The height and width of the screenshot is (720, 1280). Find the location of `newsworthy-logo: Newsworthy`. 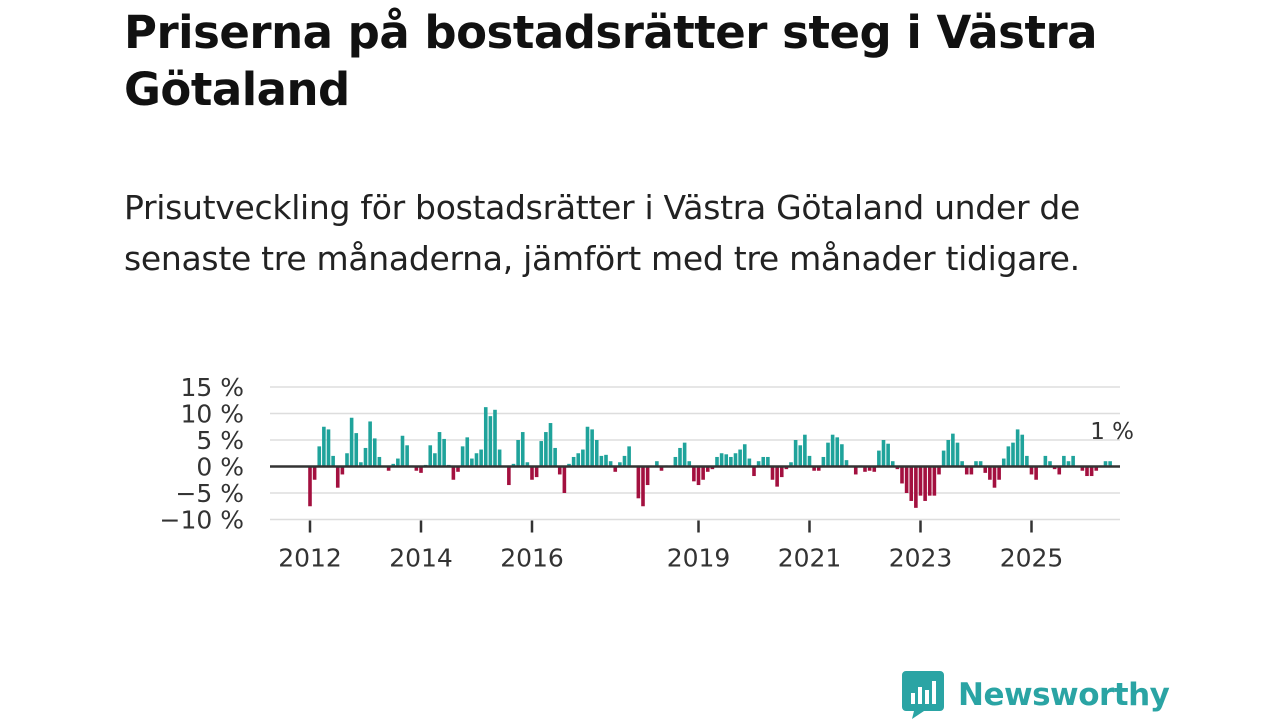

newsworthy-logo: Newsworthy is located at coordinates (1036, 695).